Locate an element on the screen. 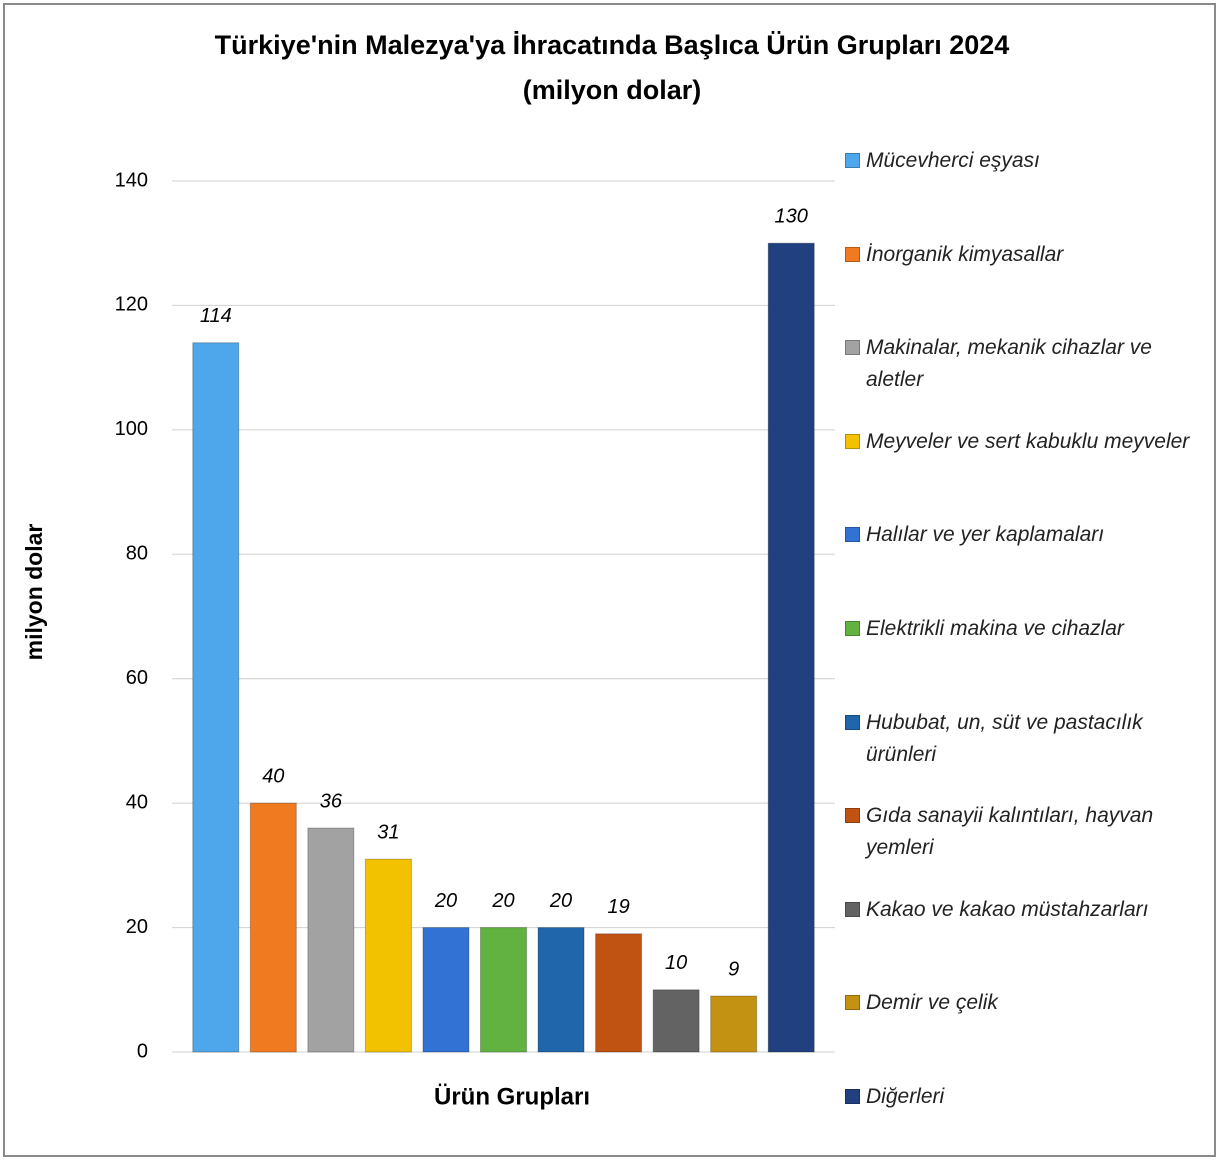 The width and height of the screenshot is (1219, 1160). data-label: 9 is located at coordinates (733, 969).